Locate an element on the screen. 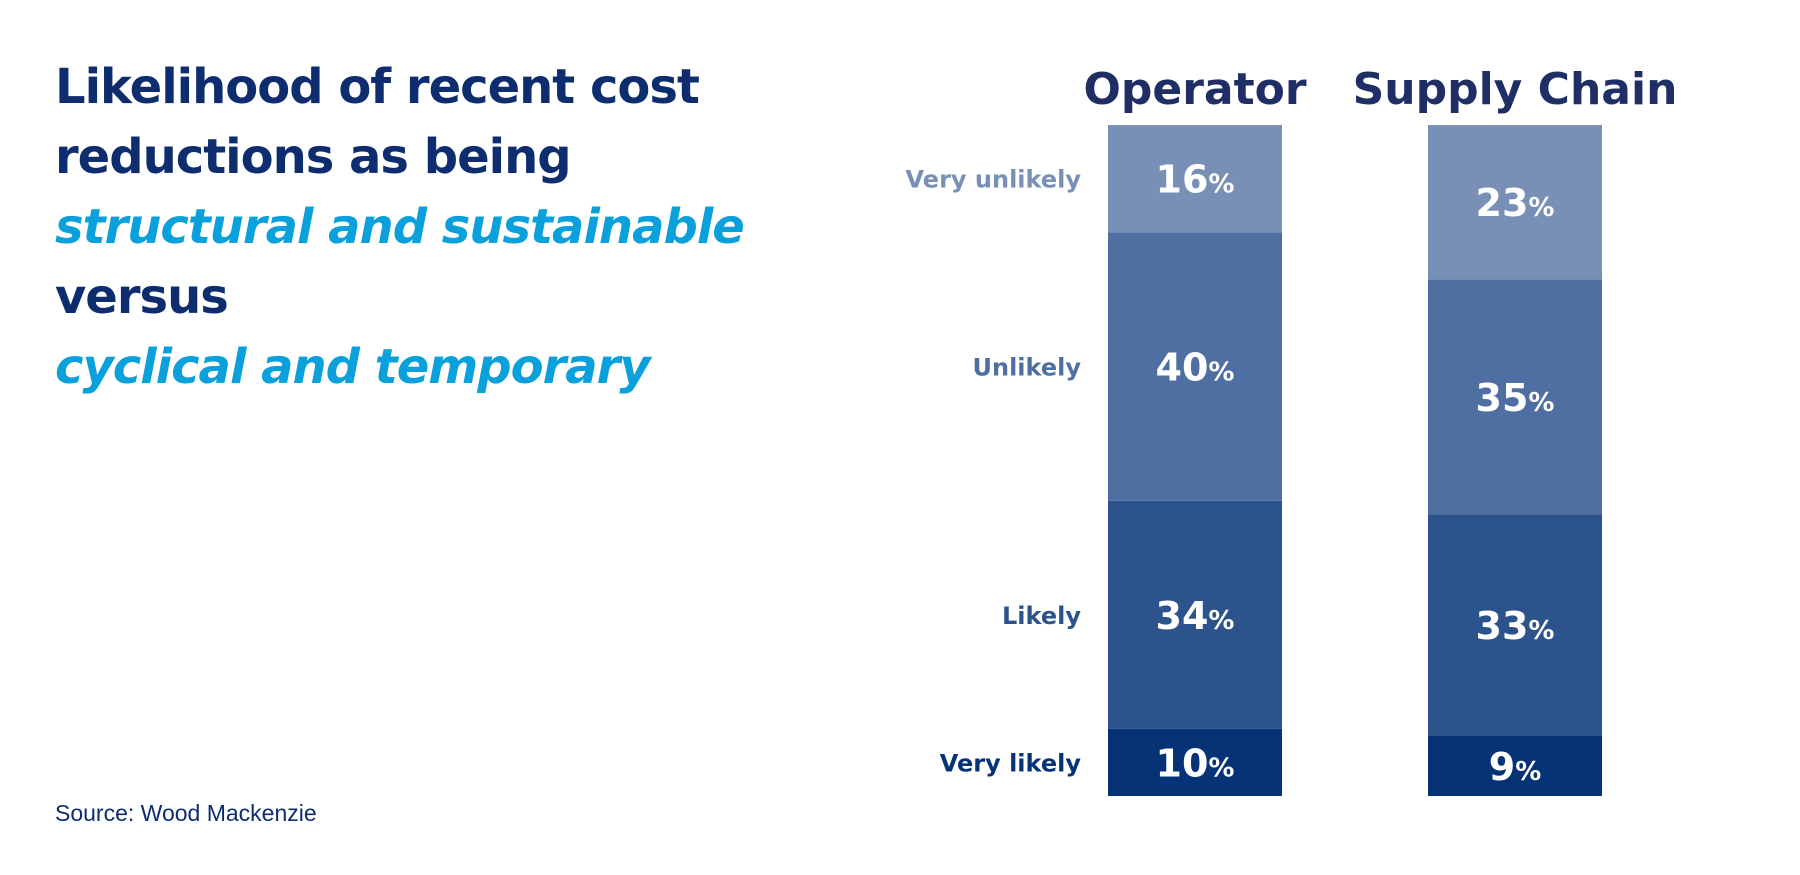  title-line: reductions as being is located at coordinates (313, 157).